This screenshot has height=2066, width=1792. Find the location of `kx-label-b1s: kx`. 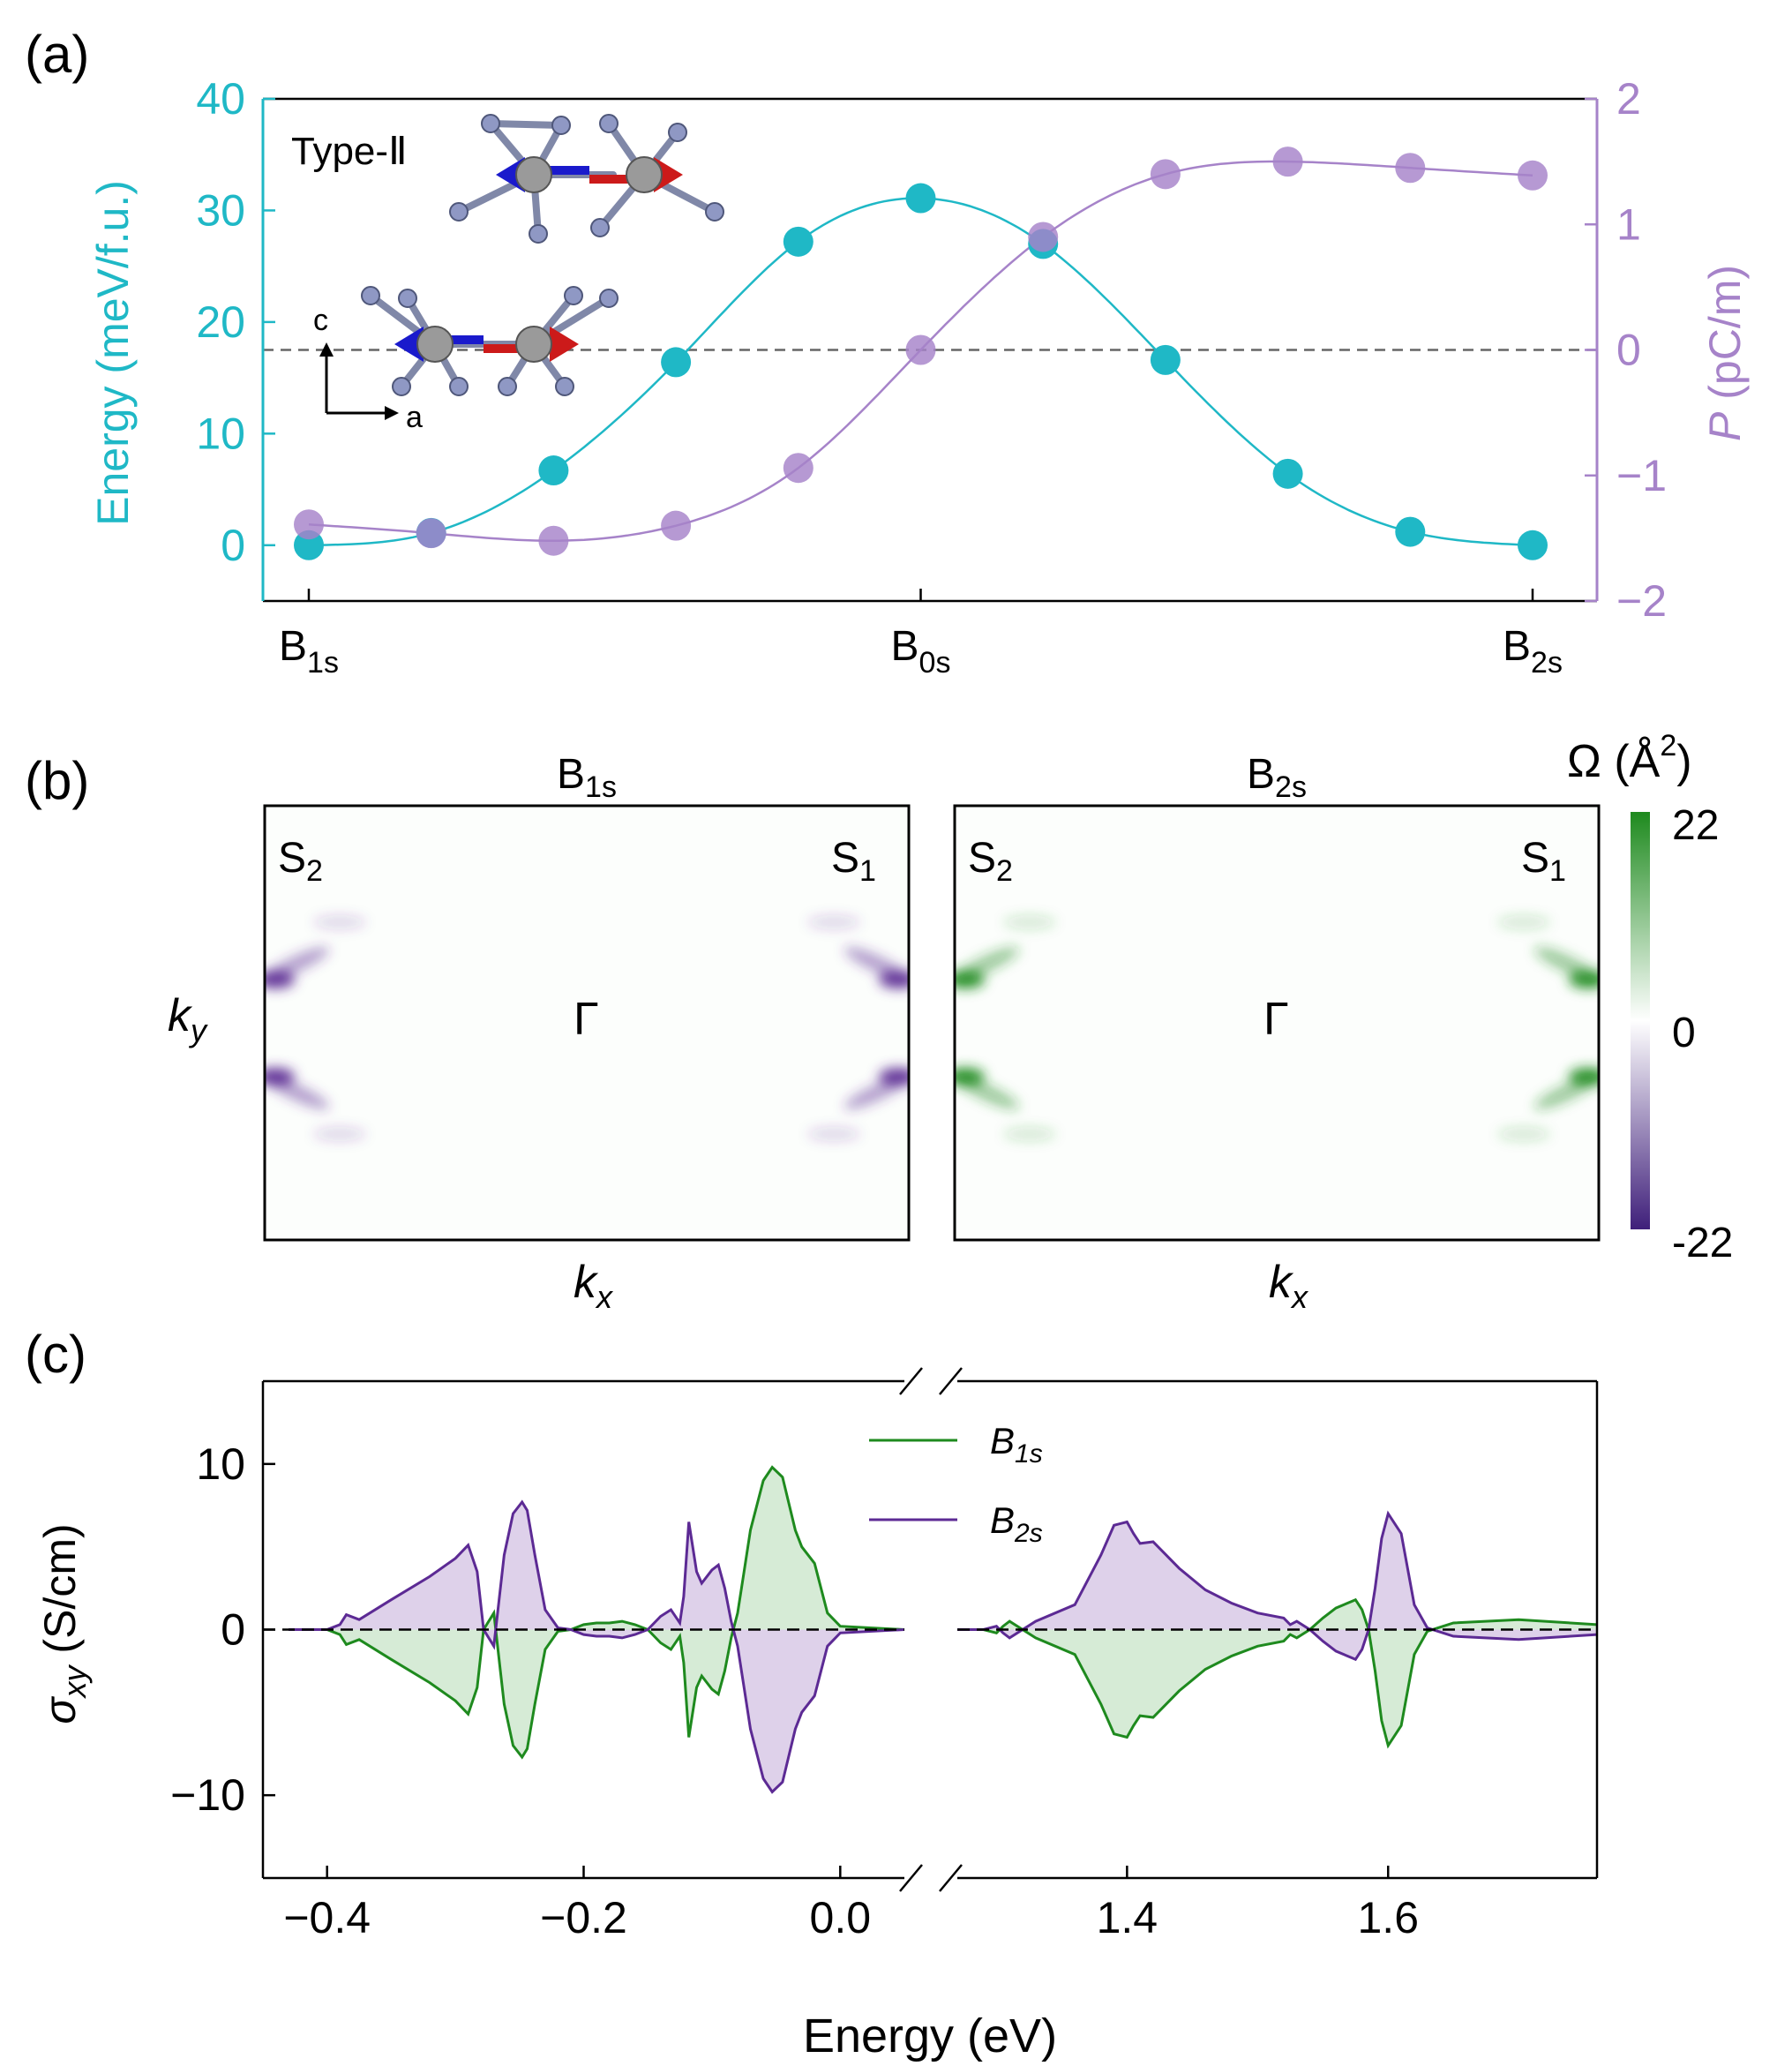

kx-label-b1s: kx is located at coordinates (594, 1286).